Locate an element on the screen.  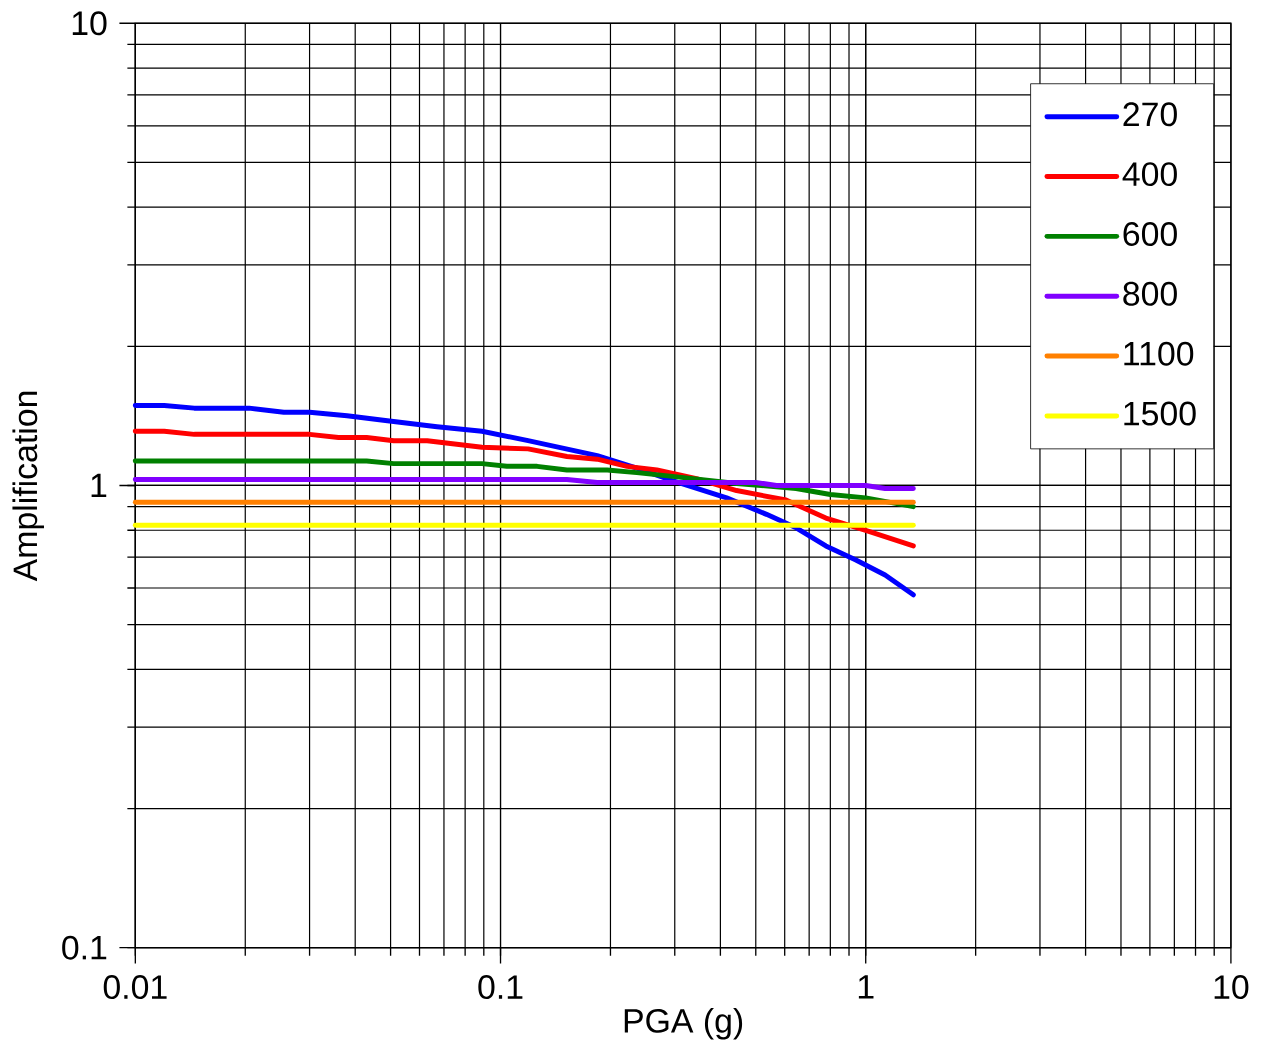
legend-label: 400 is located at coordinates (1149, 174).